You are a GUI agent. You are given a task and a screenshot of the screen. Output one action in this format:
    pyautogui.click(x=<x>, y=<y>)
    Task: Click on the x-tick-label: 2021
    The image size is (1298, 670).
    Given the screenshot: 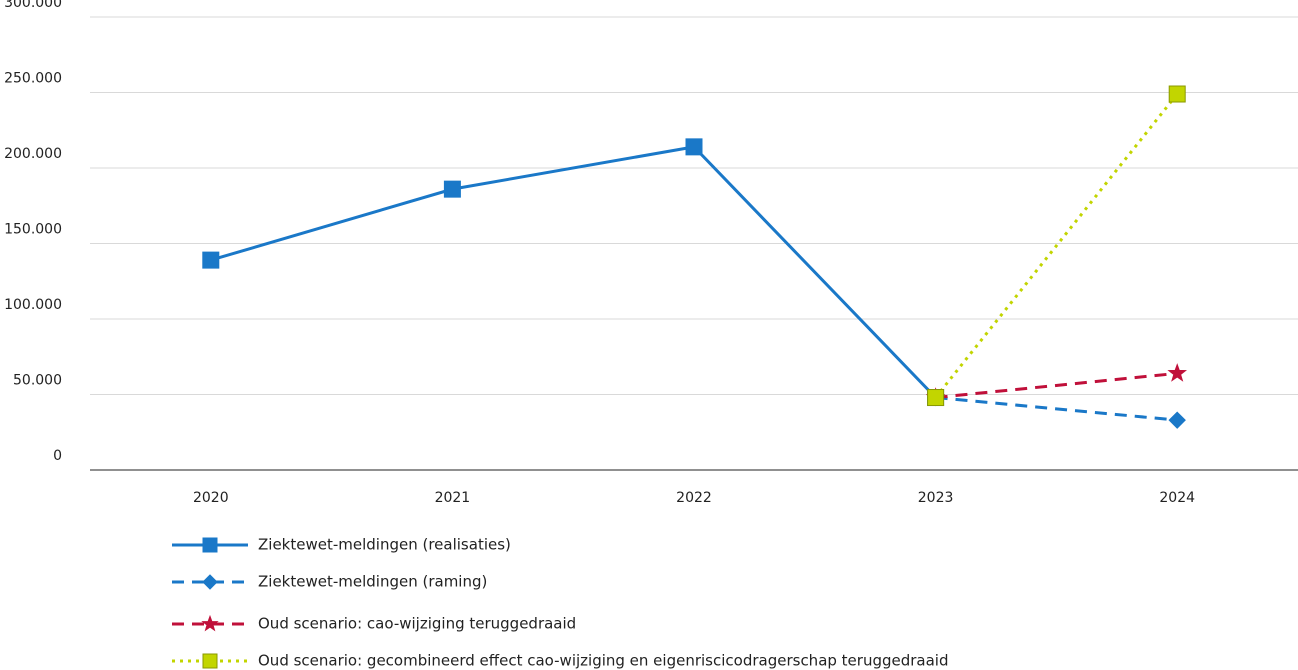 What is the action you would take?
    pyautogui.click(x=453, y=498)
    